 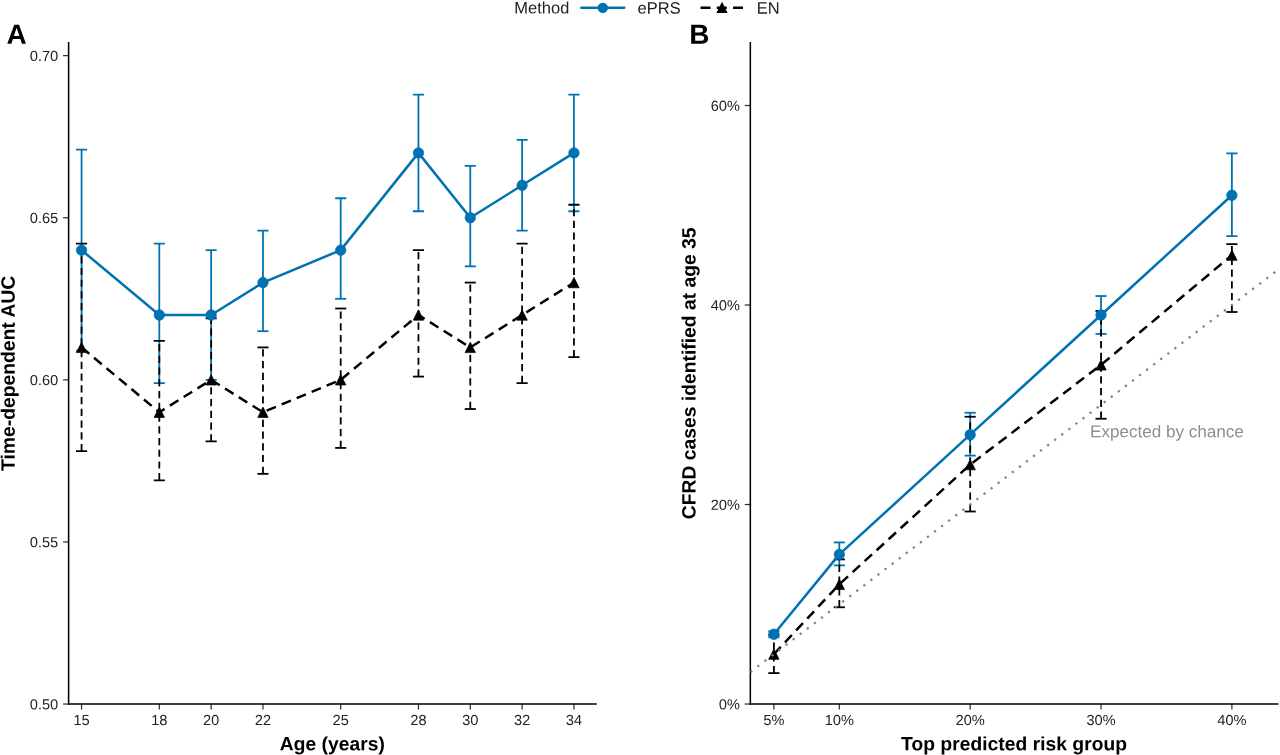 What do you see at coordinates (839, 720) in the screenshot?
I see `x-tick-label: 10%` at bounding box center [839, 720].